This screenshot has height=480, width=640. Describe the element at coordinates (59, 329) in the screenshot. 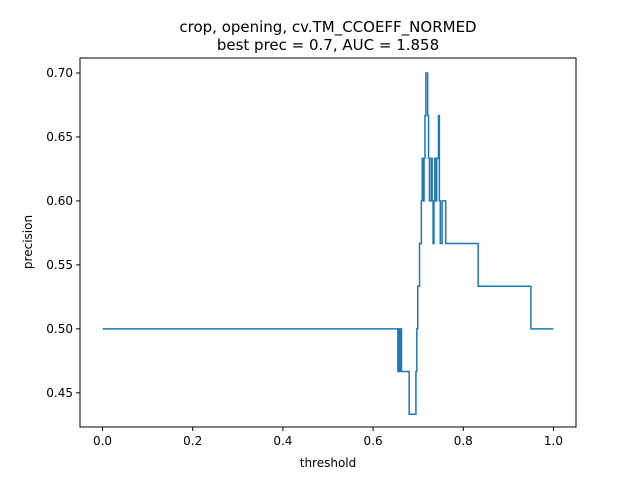

I see `y-tick-label: 0.50` at that location.